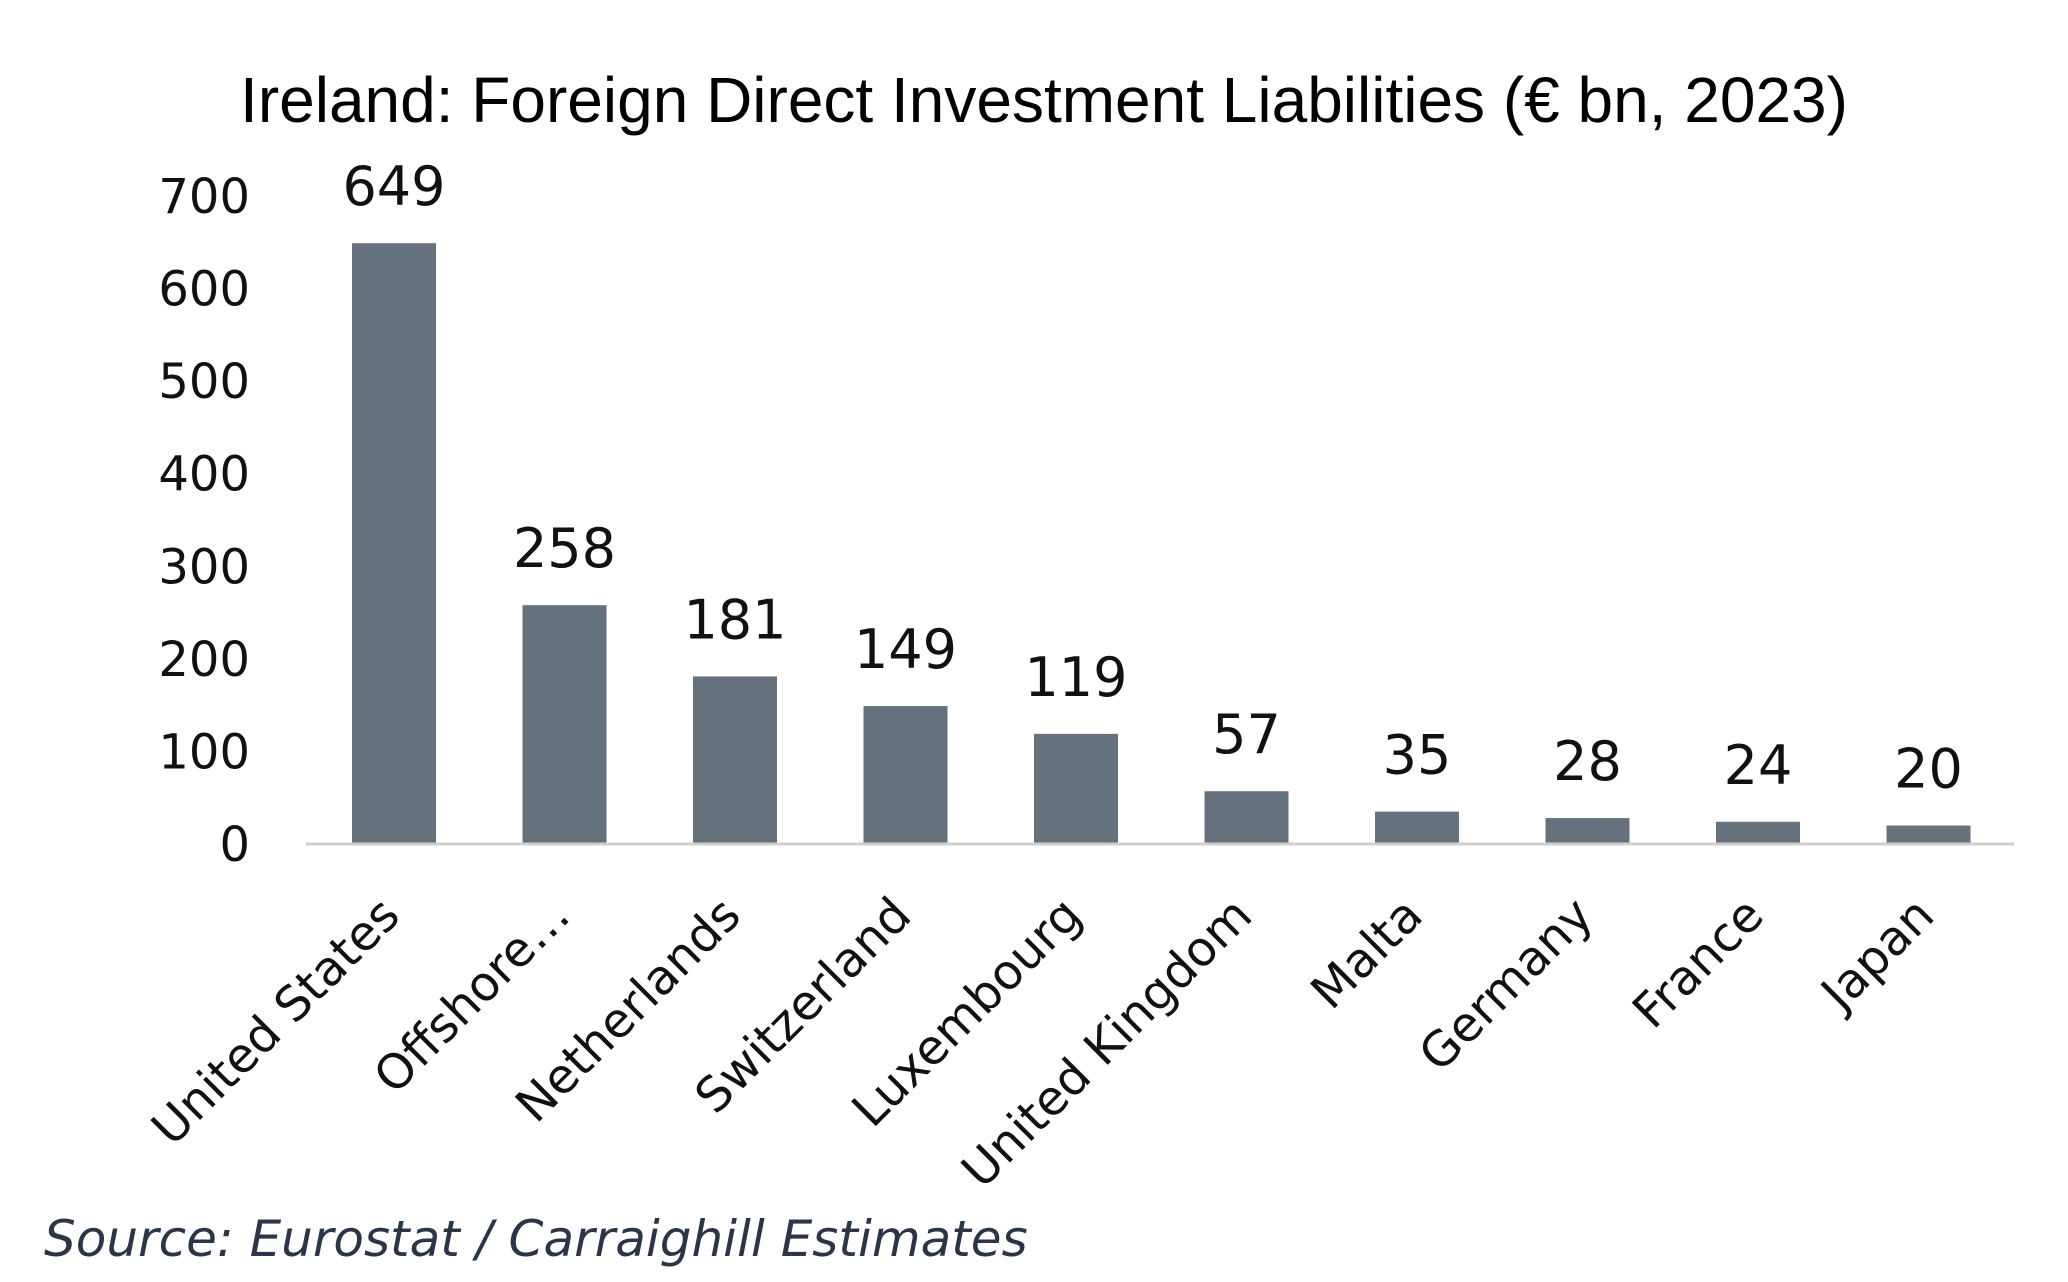 The height and width of the screenshot is (1282, 2068). Describe the element at coordinates (734, 619) in the screenshot. I see `data-label: 181` at that location.